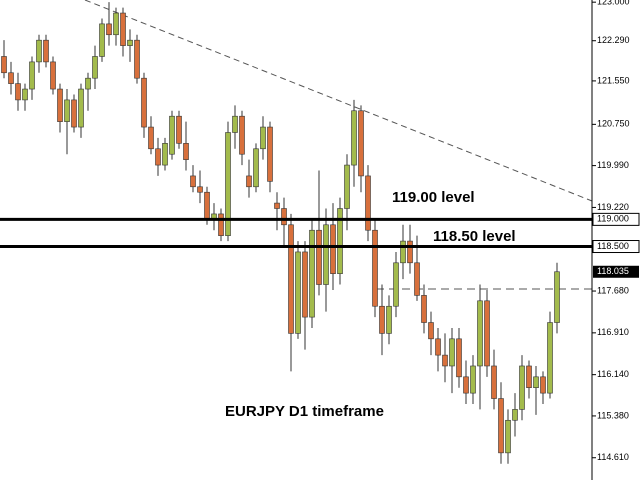 Image resolution: width=640 pixels, height=480 pixels. Describe the element at coordinates (613, 374) in the screenshot. I see `y-tick-label: 116.140` at that location.